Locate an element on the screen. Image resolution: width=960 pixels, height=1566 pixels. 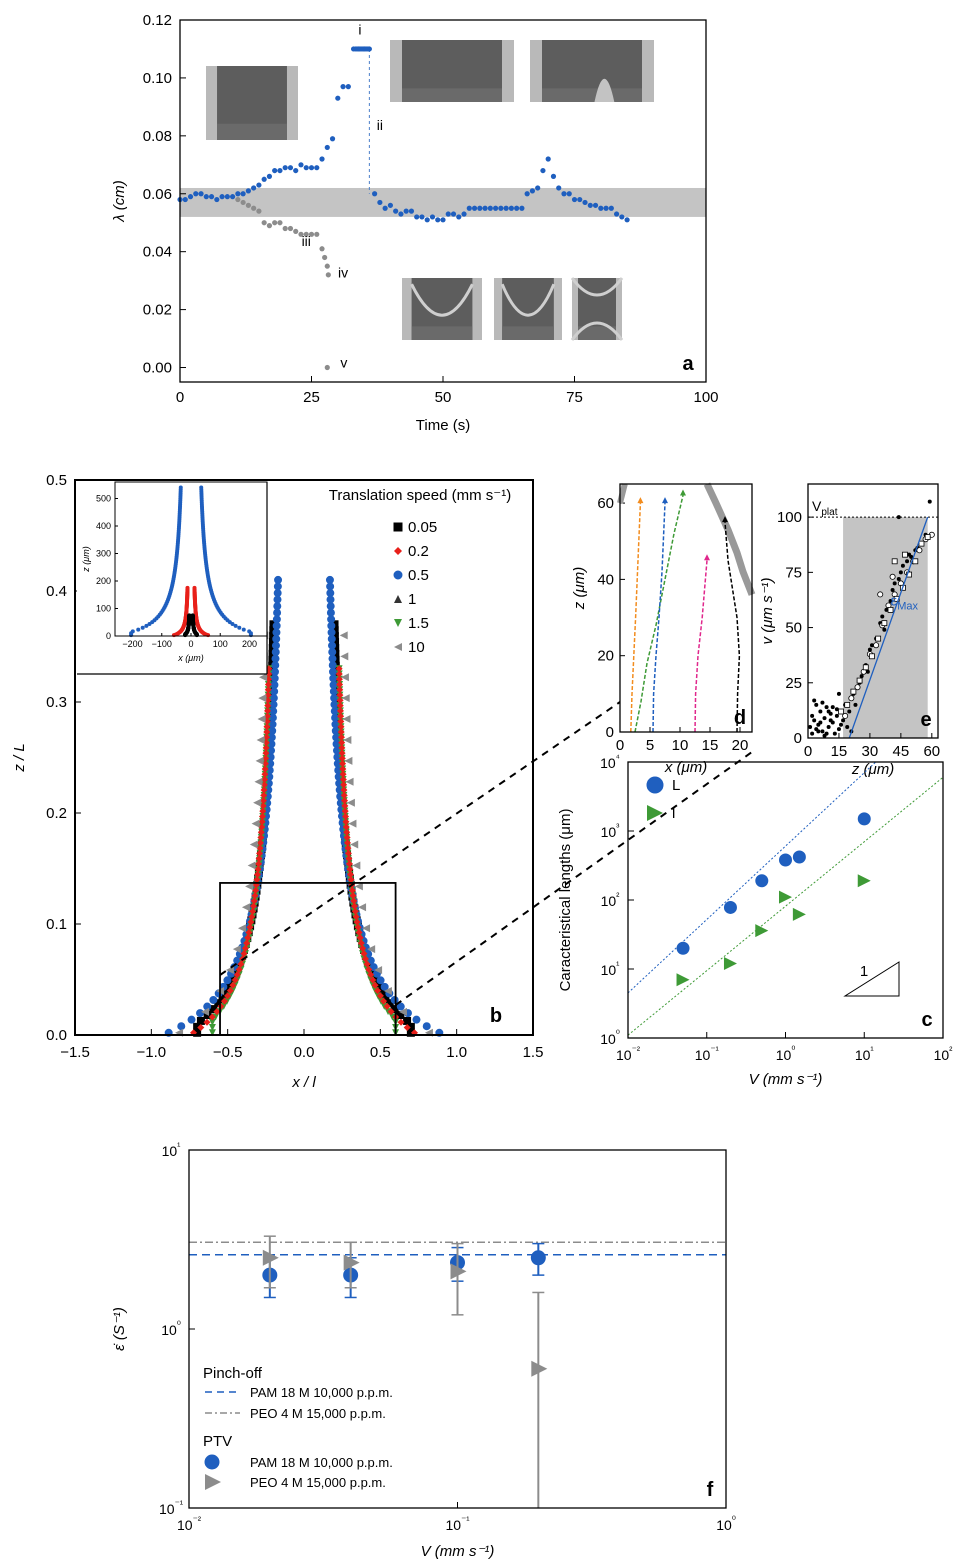
photo-ii-floor is located at coordinates (592, 95).